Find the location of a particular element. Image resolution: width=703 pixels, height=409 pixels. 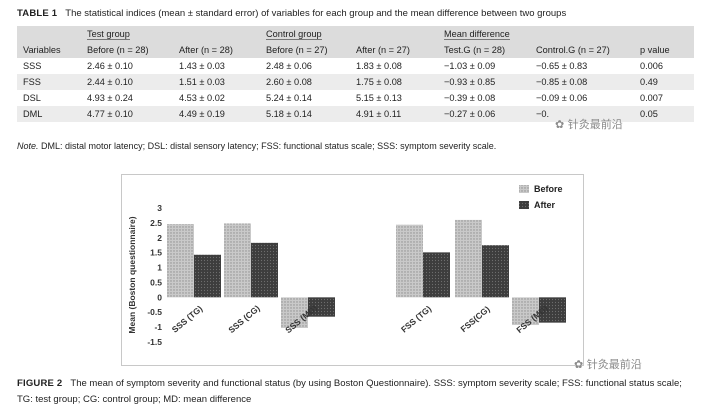

legend-label-before: Before is located at coordinates (548, 189).